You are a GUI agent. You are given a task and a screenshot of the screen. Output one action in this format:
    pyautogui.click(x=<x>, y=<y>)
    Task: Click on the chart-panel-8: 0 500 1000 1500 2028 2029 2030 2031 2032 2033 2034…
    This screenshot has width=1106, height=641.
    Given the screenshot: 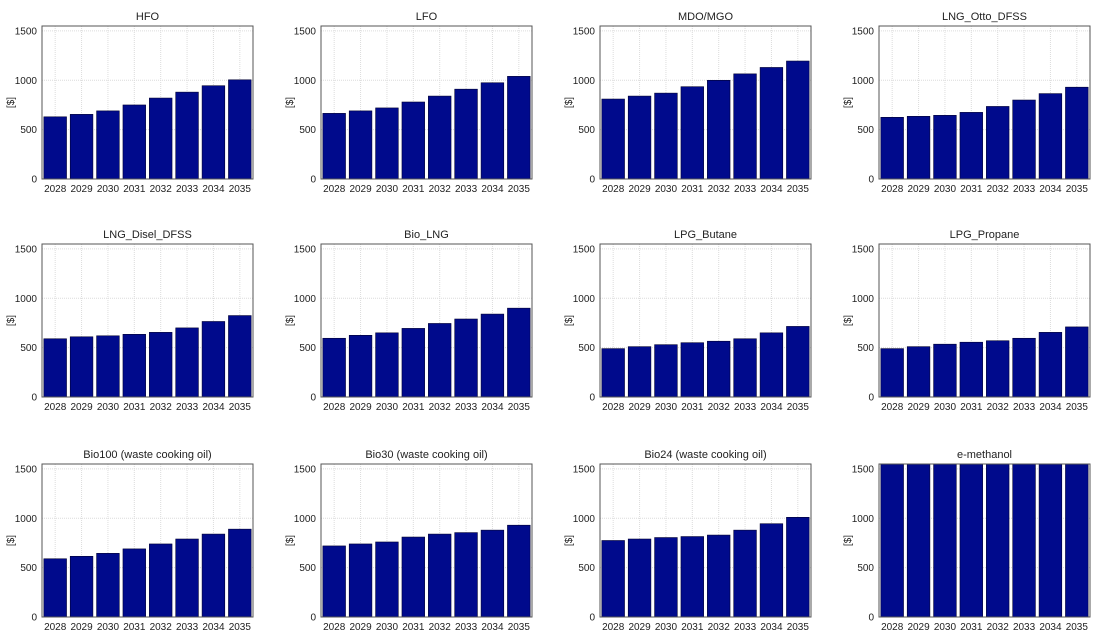 What is the action you would take?
    pyautogui.click(x=967, y=321)
    